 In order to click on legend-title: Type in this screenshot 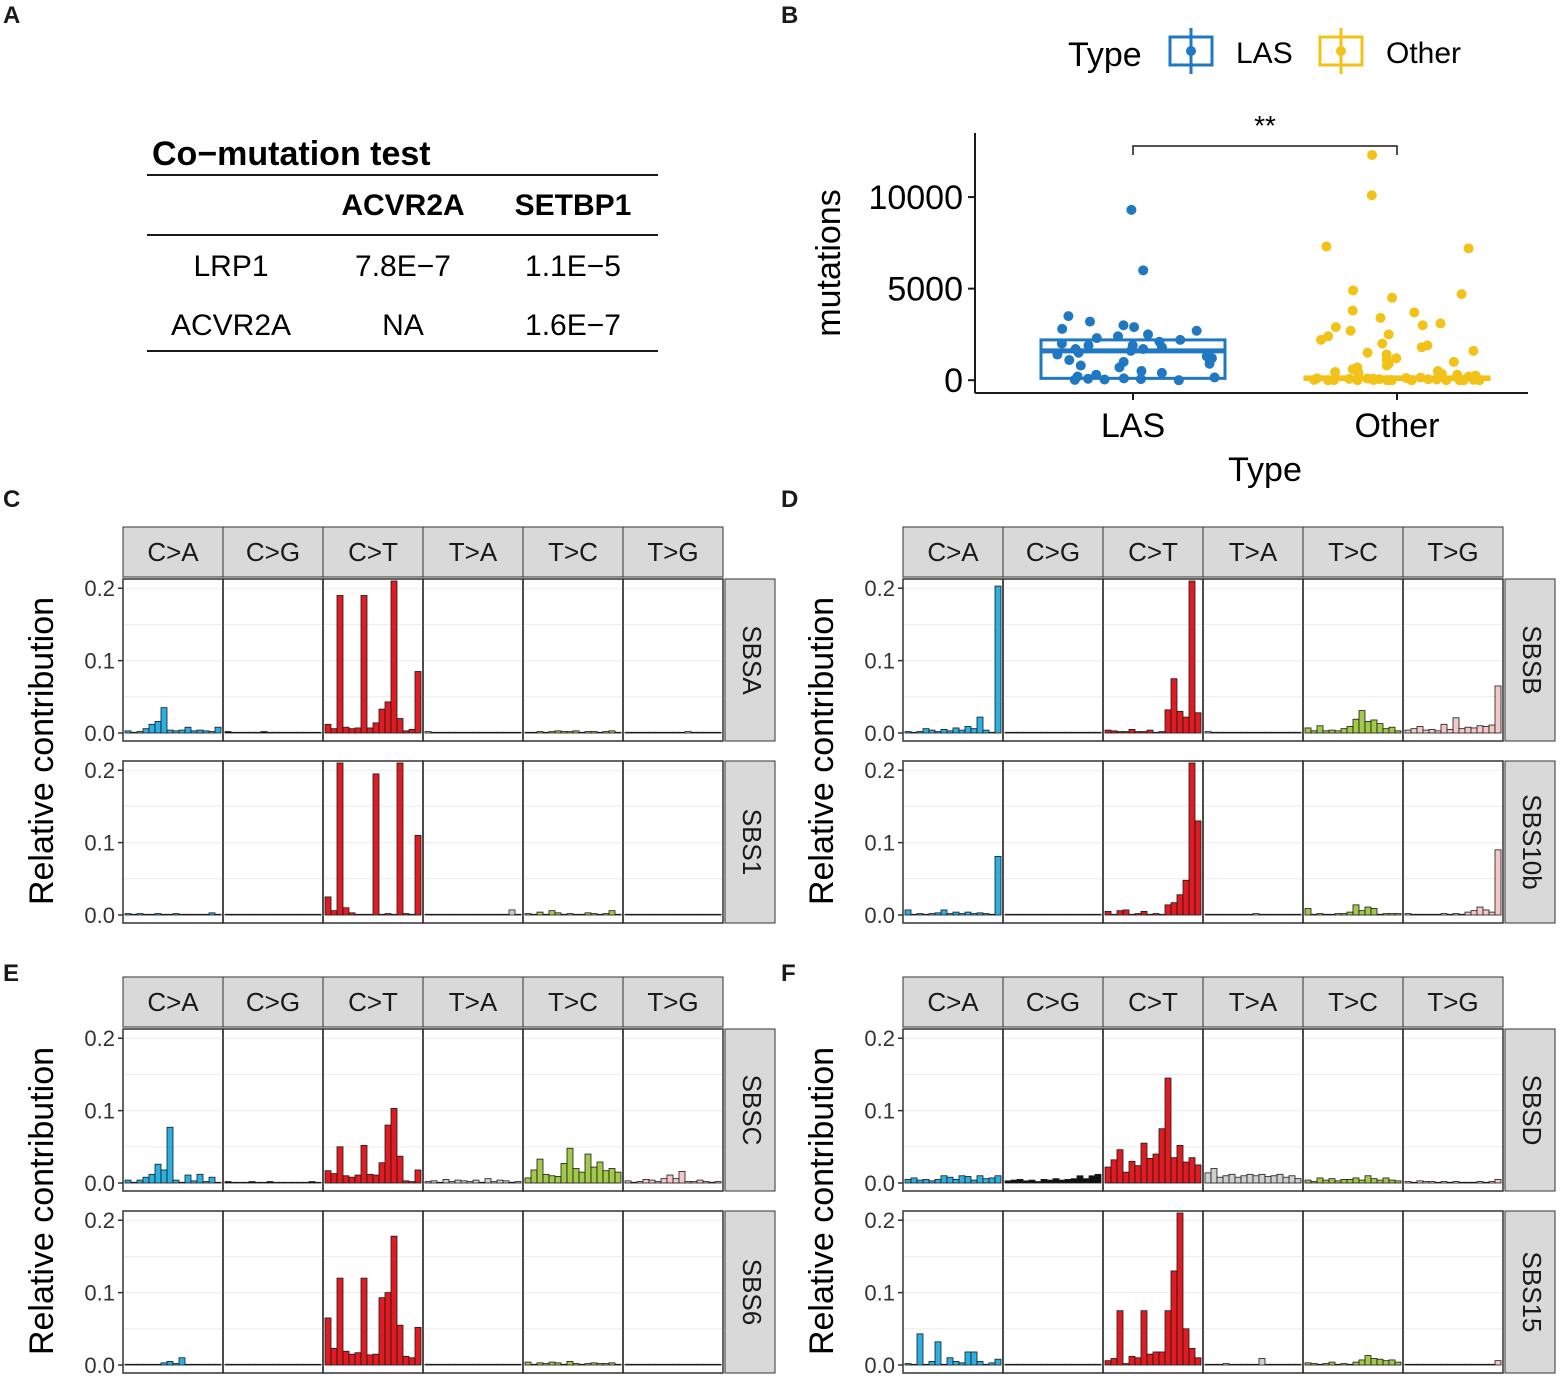, I will do `click(1105, 55)`.